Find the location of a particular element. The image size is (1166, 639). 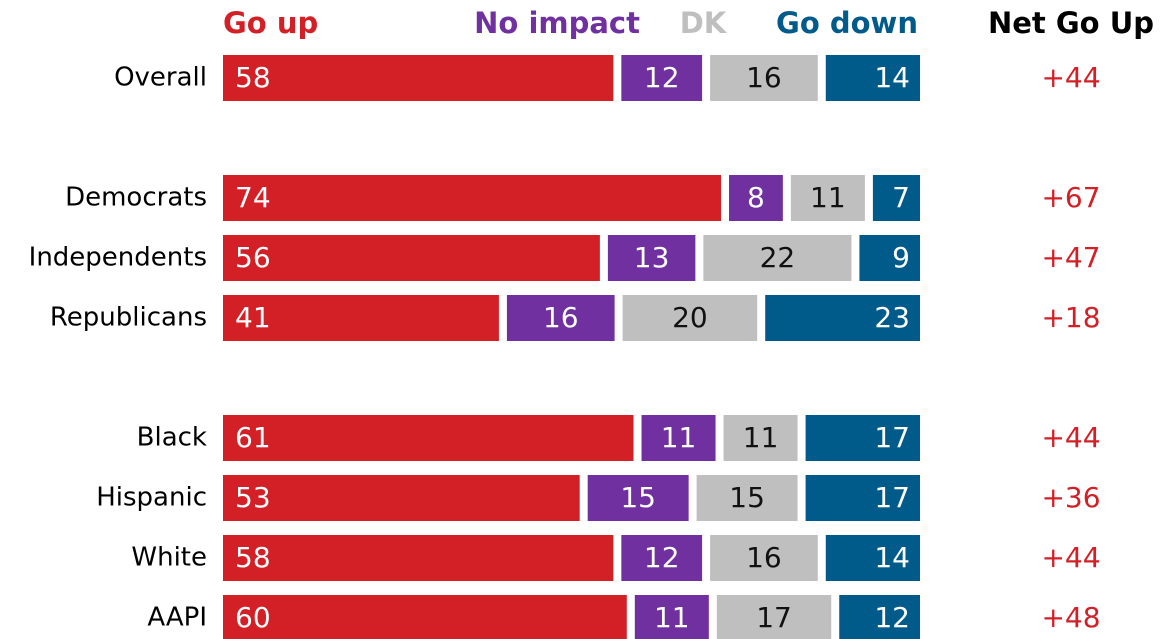

category-label: White is located at coordinates (169, 558).